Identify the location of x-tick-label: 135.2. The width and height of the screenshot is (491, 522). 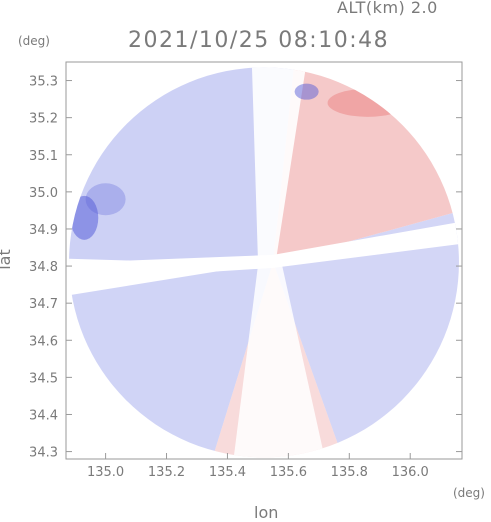
(166, 472).